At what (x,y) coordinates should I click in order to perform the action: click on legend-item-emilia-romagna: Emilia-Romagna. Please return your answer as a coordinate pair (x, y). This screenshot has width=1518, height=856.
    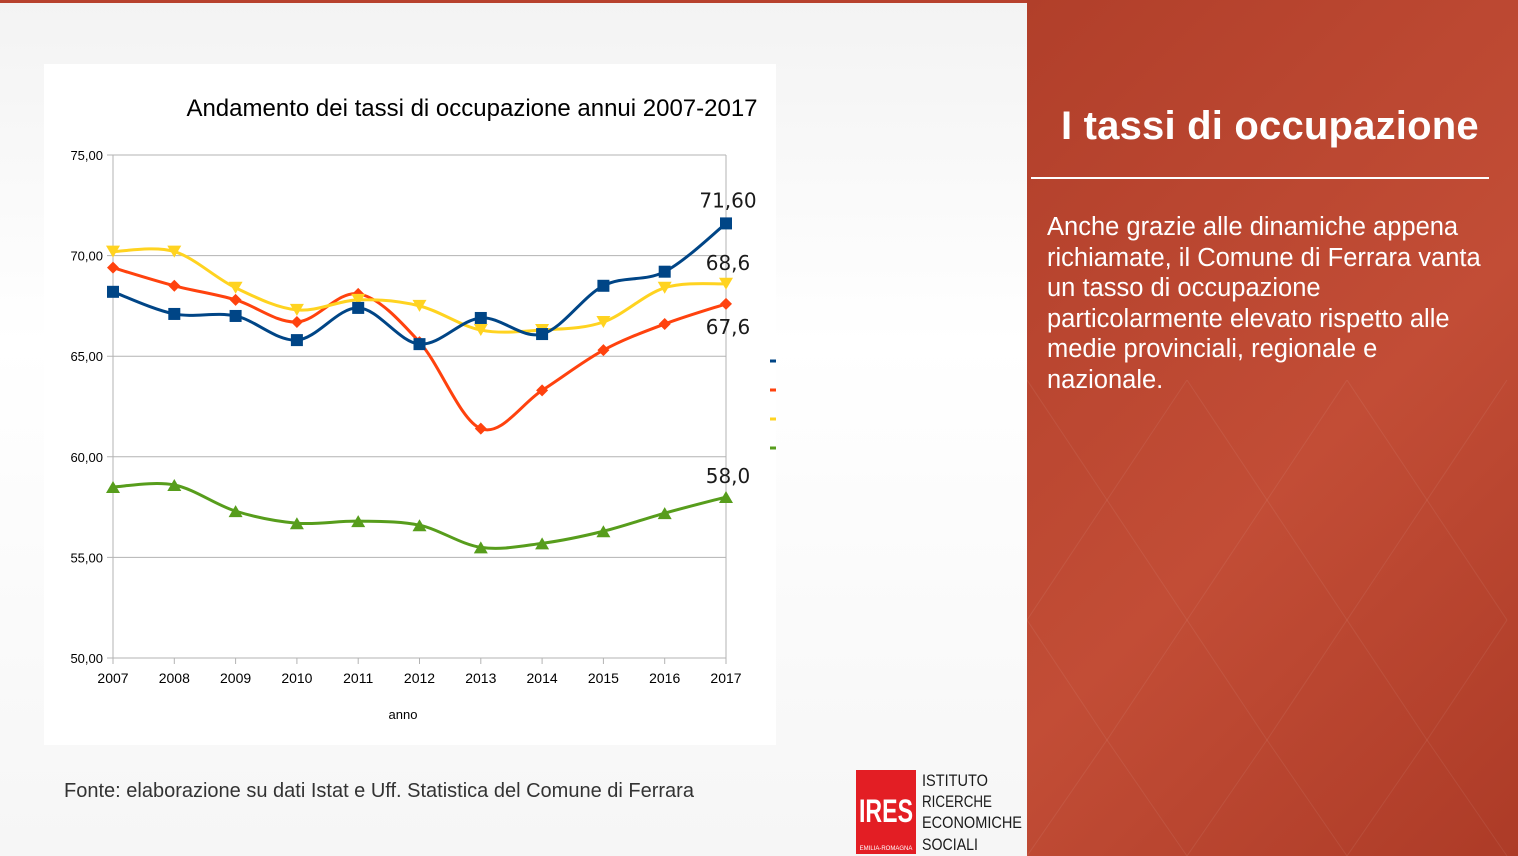
    Looking at the image, I should click on (773, 419).